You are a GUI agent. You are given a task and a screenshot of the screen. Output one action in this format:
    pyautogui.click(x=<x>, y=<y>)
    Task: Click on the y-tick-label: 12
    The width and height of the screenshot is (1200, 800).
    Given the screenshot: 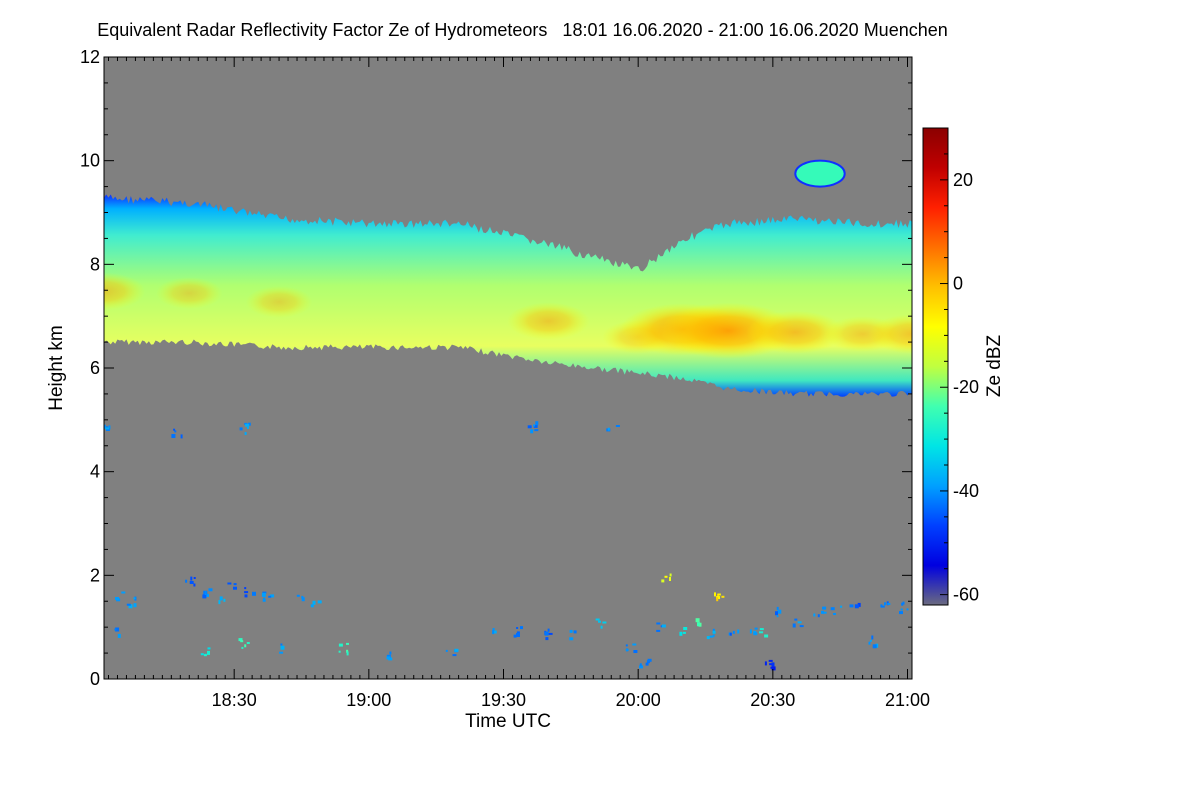 What is the action you would take?
    pyautogui.click(x=90, y=57)
    